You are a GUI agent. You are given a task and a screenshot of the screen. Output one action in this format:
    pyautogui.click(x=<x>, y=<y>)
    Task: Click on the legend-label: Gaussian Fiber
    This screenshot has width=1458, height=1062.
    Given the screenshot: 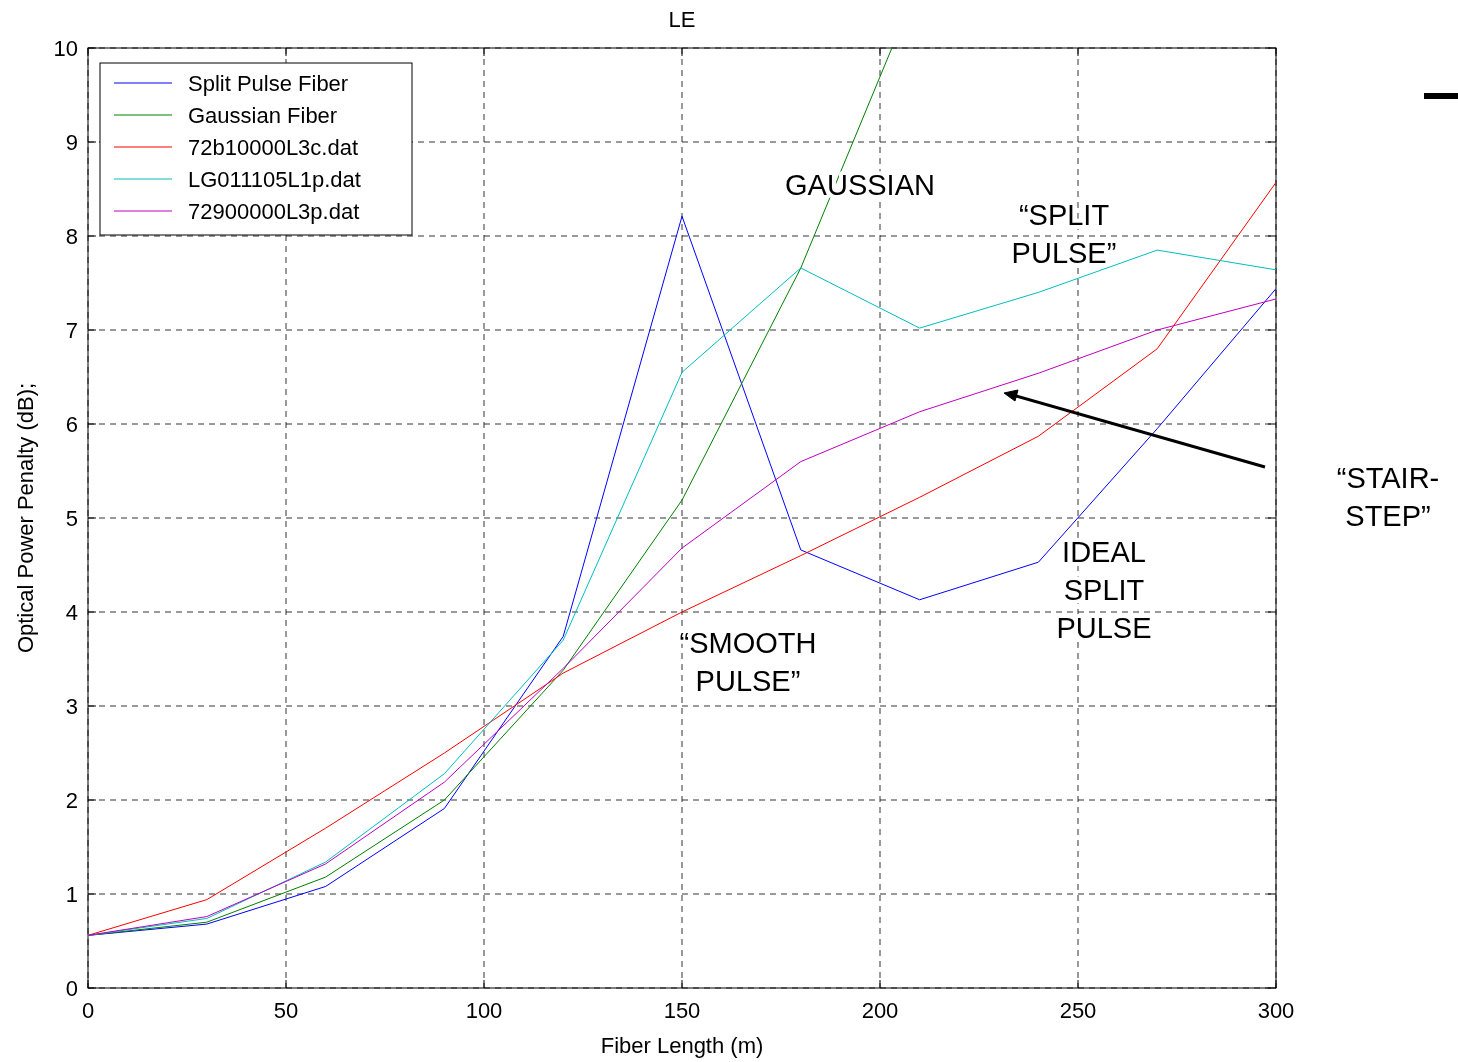 What is the action you would take?
    pyautogui.click(x=263, y=115)
    